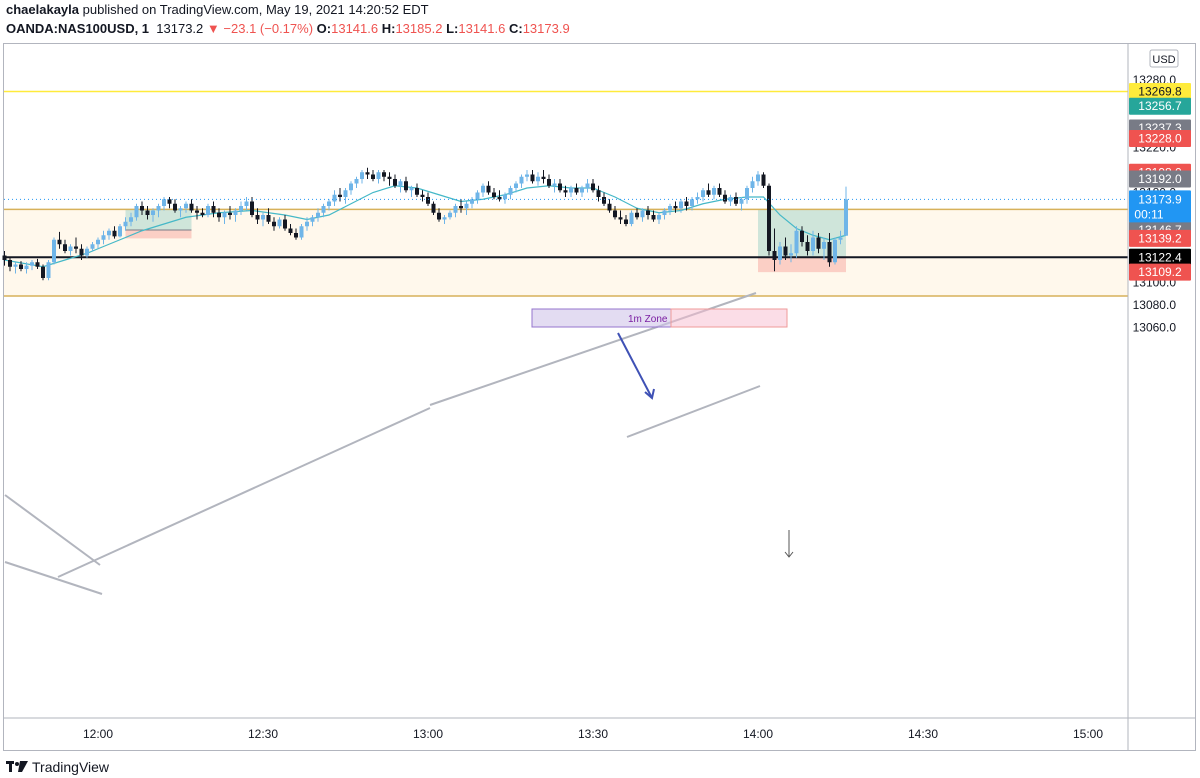 The image size is (1200, 778). Describe the element at coordinates (78, 28) in the screenshot. I see `symbol-label: OANDA:NAS100USD, 1` at that location.